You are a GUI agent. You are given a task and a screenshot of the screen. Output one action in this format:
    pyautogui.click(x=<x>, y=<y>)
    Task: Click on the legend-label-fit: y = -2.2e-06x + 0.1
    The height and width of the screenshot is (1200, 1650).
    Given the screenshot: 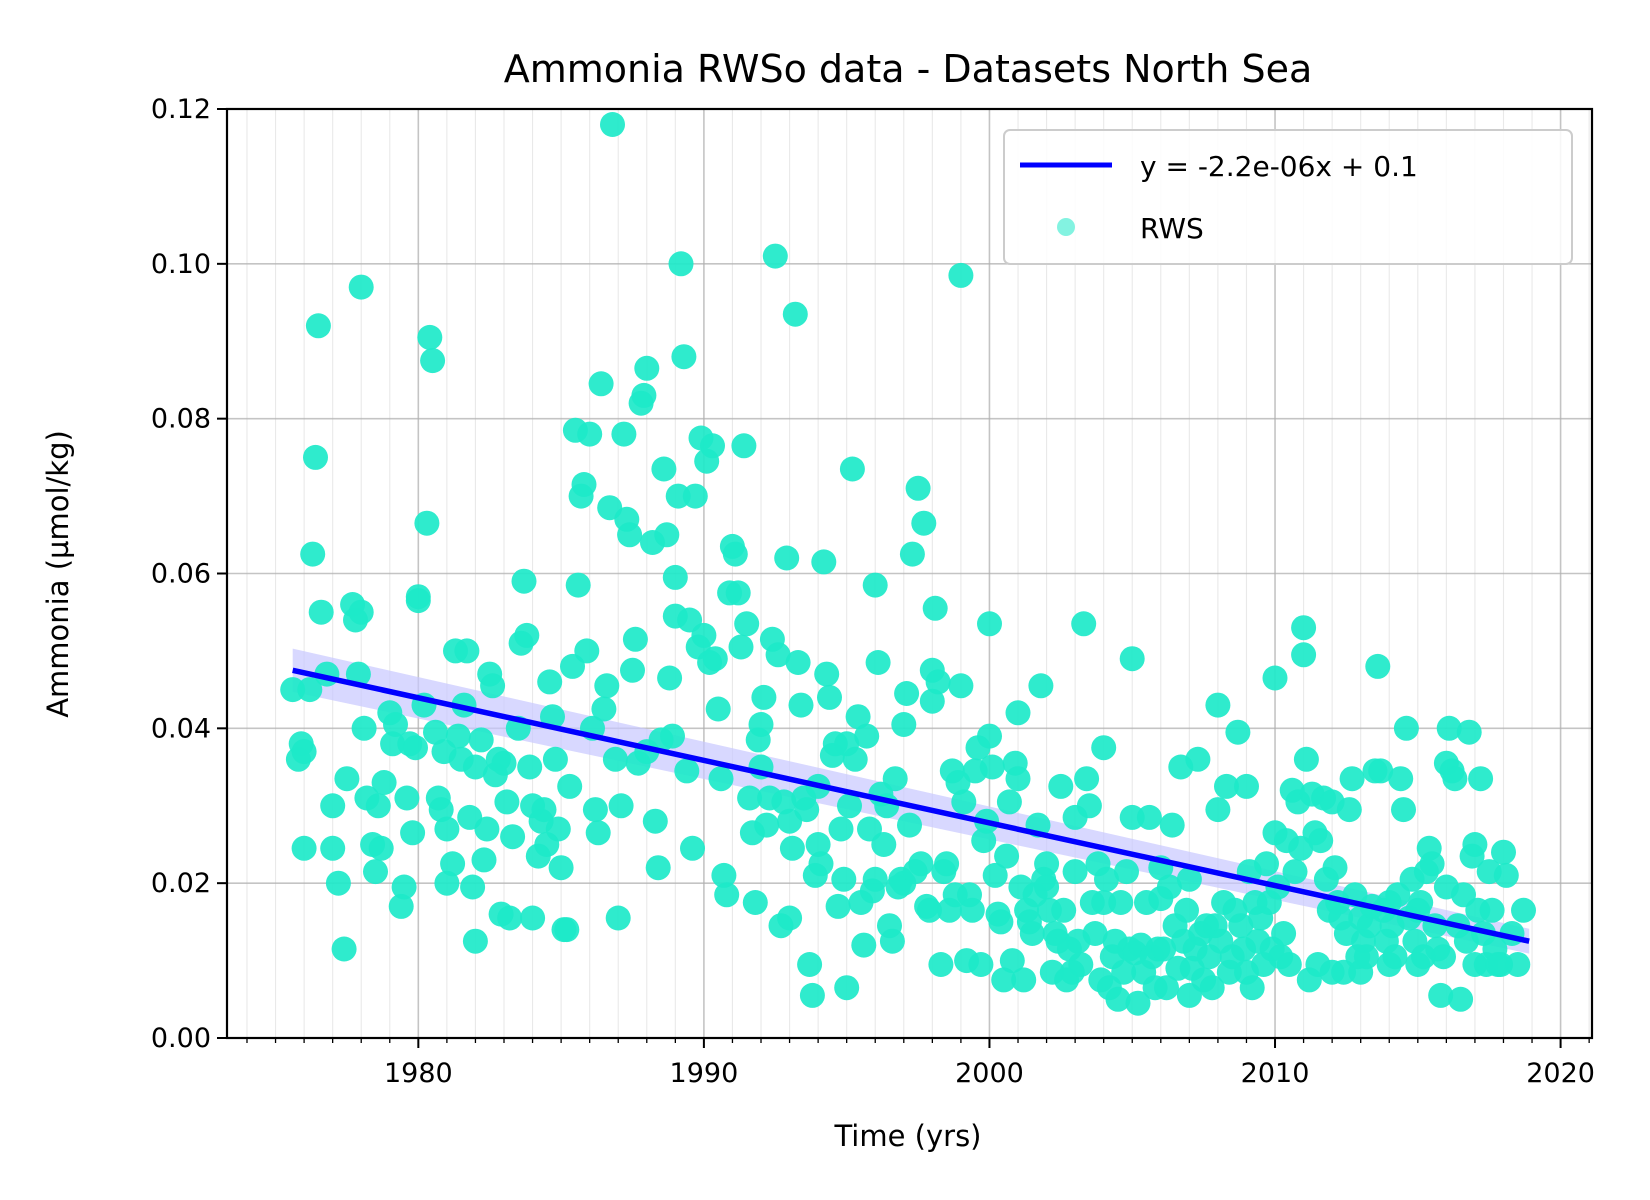 What is the action you would take?
    pyautogui.click(x=1279, y=166)
    